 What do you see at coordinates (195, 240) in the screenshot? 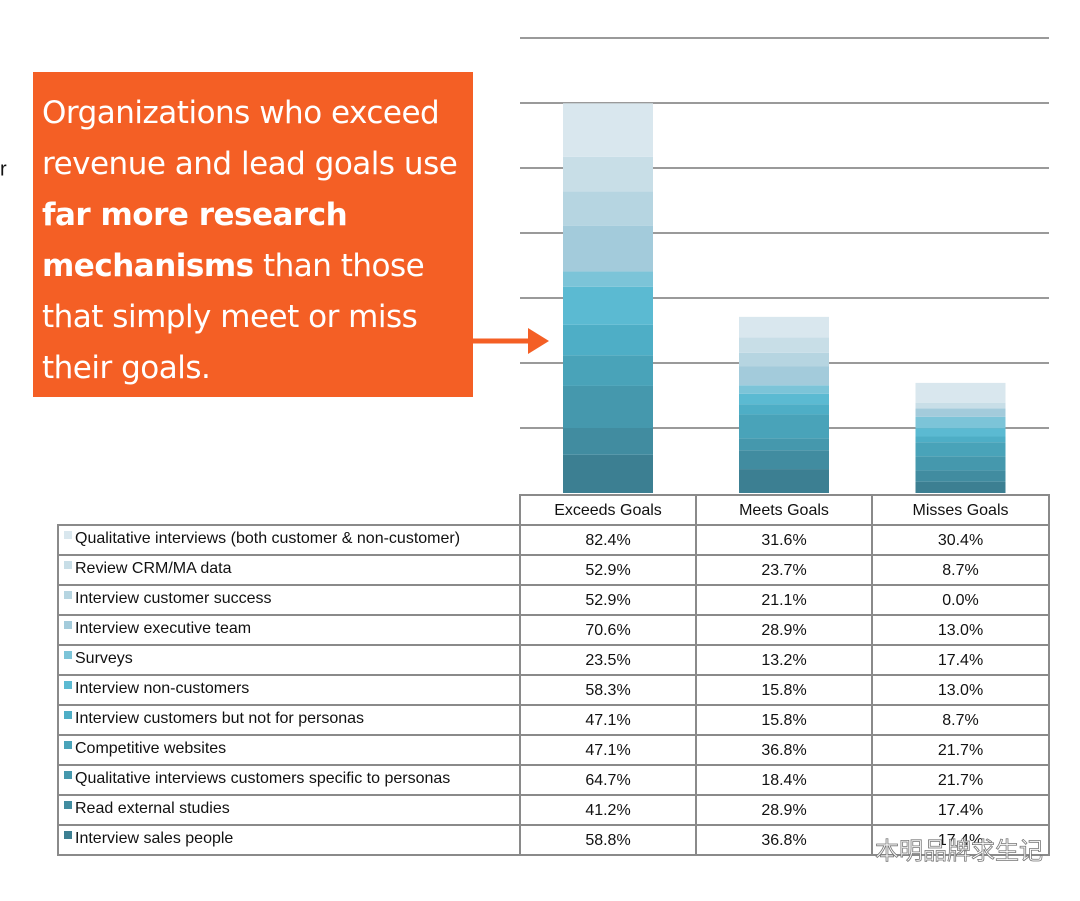
I see `callout-text: far more research mechanisms` at bounding box center [195, 240].